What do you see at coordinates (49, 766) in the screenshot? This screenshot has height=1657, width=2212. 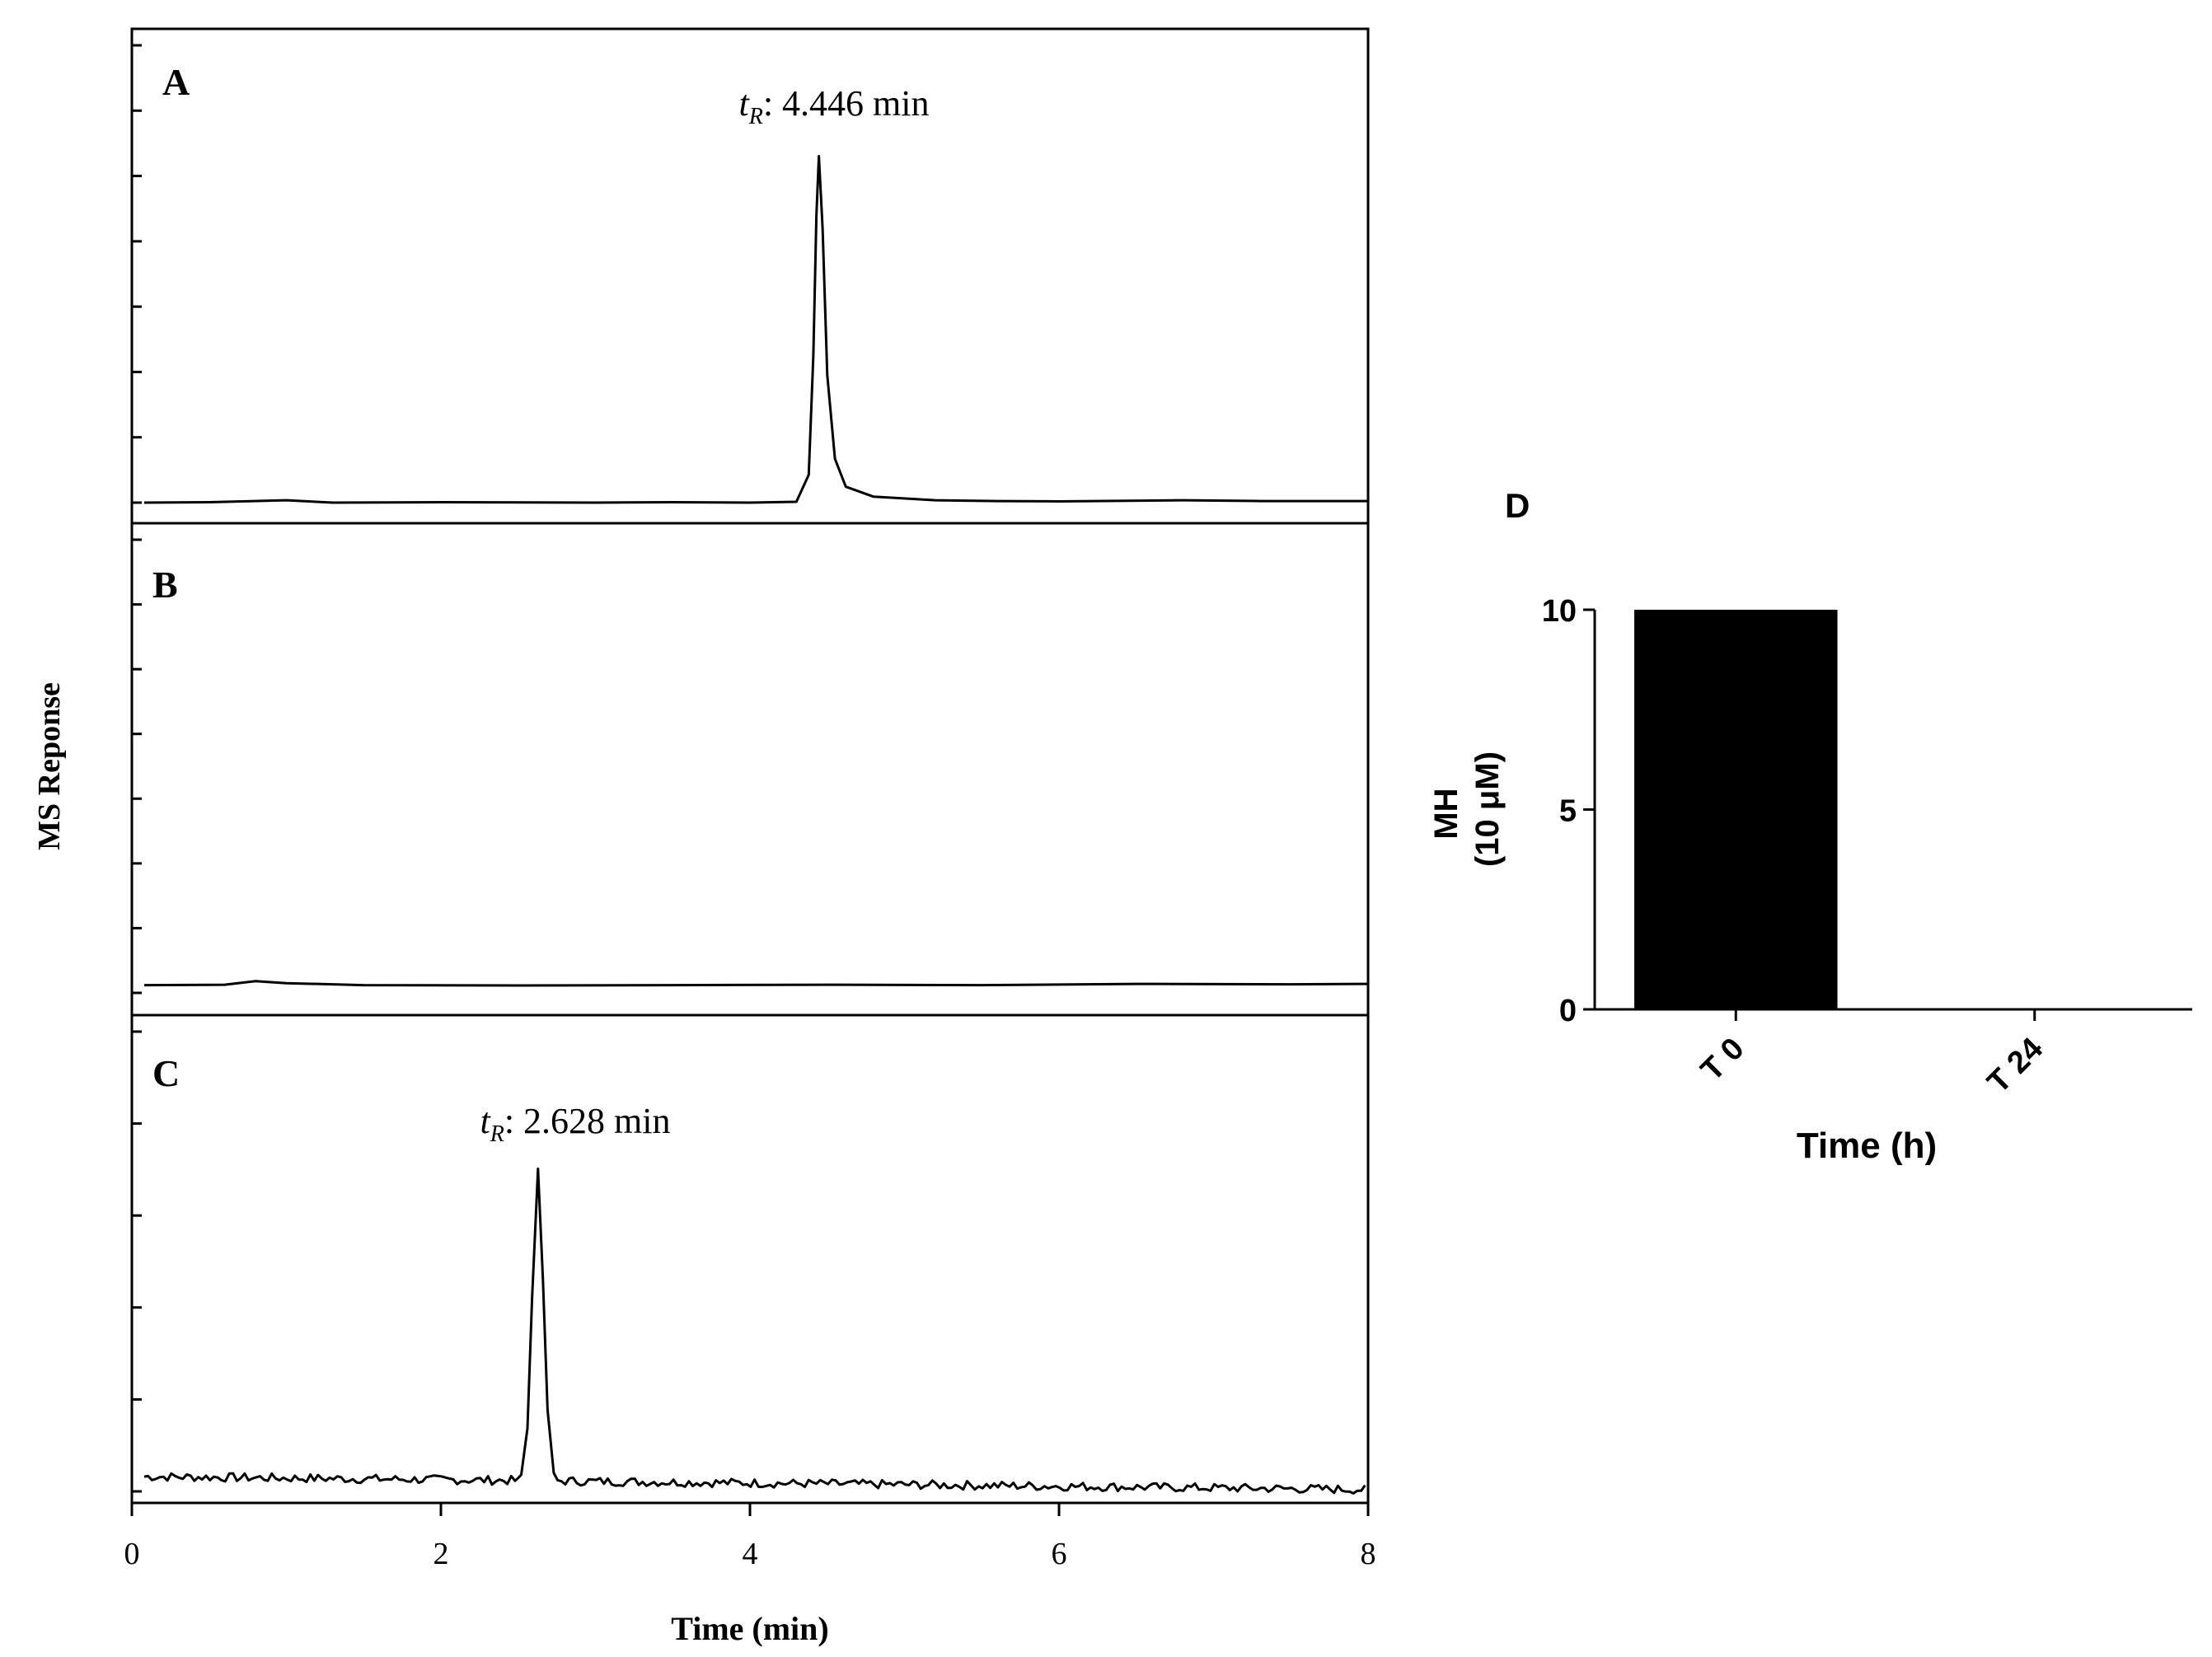 I see `shared-y-axis-label: MS Reponse` at bounding box center [49, 766].